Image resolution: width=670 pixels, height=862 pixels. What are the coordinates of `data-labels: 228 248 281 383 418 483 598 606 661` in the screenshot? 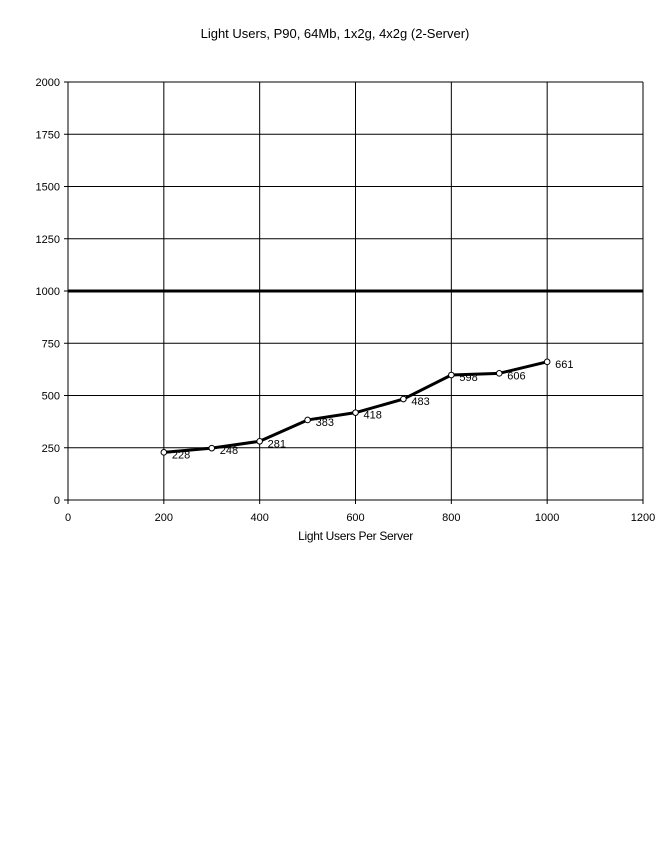 It's located at (373, 410).